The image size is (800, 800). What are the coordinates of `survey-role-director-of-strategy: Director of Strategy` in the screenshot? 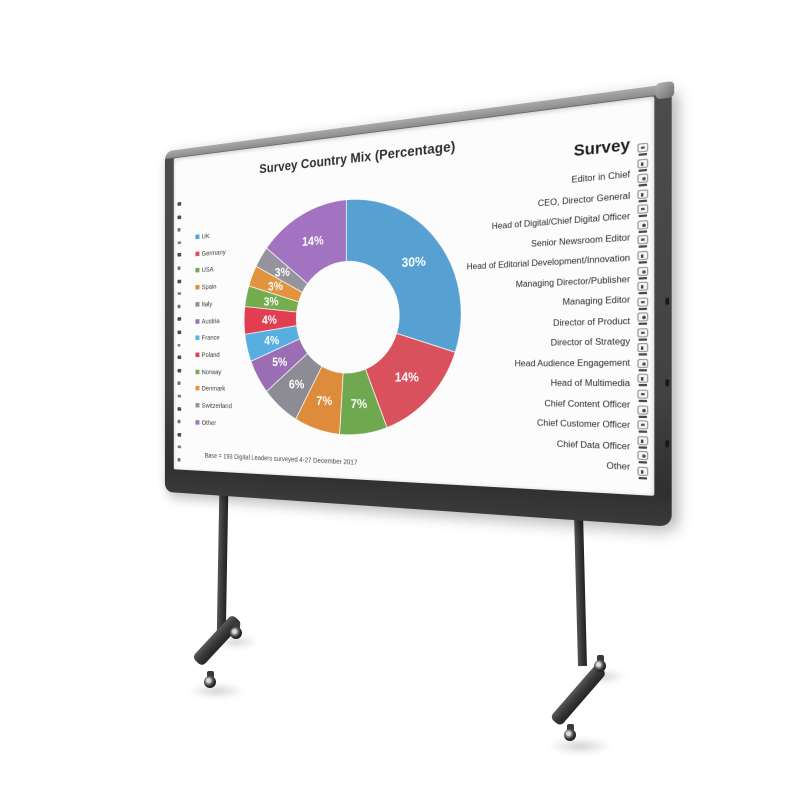 It's located at (590, 342).